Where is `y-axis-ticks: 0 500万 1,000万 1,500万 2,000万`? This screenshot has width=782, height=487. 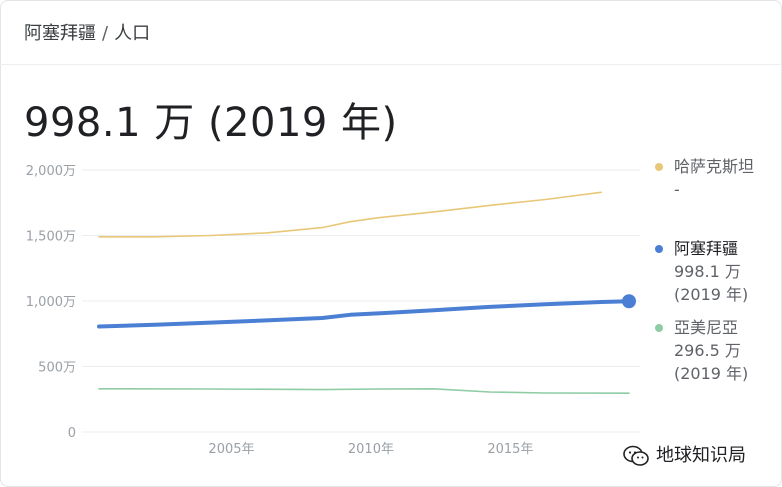
y-axis-ticks: 0 500万 1,000万 1,500万 2,000万 is located at coordinates (51, 302).